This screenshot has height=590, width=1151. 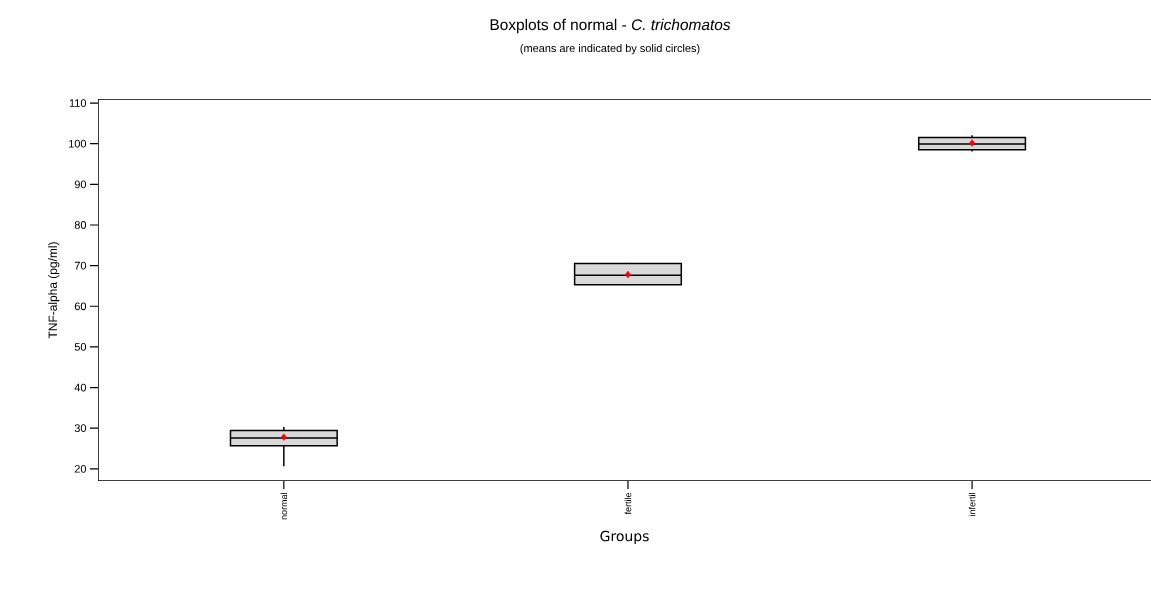 I want to click on y-tick-label: 50, so click(x=80, y=347).